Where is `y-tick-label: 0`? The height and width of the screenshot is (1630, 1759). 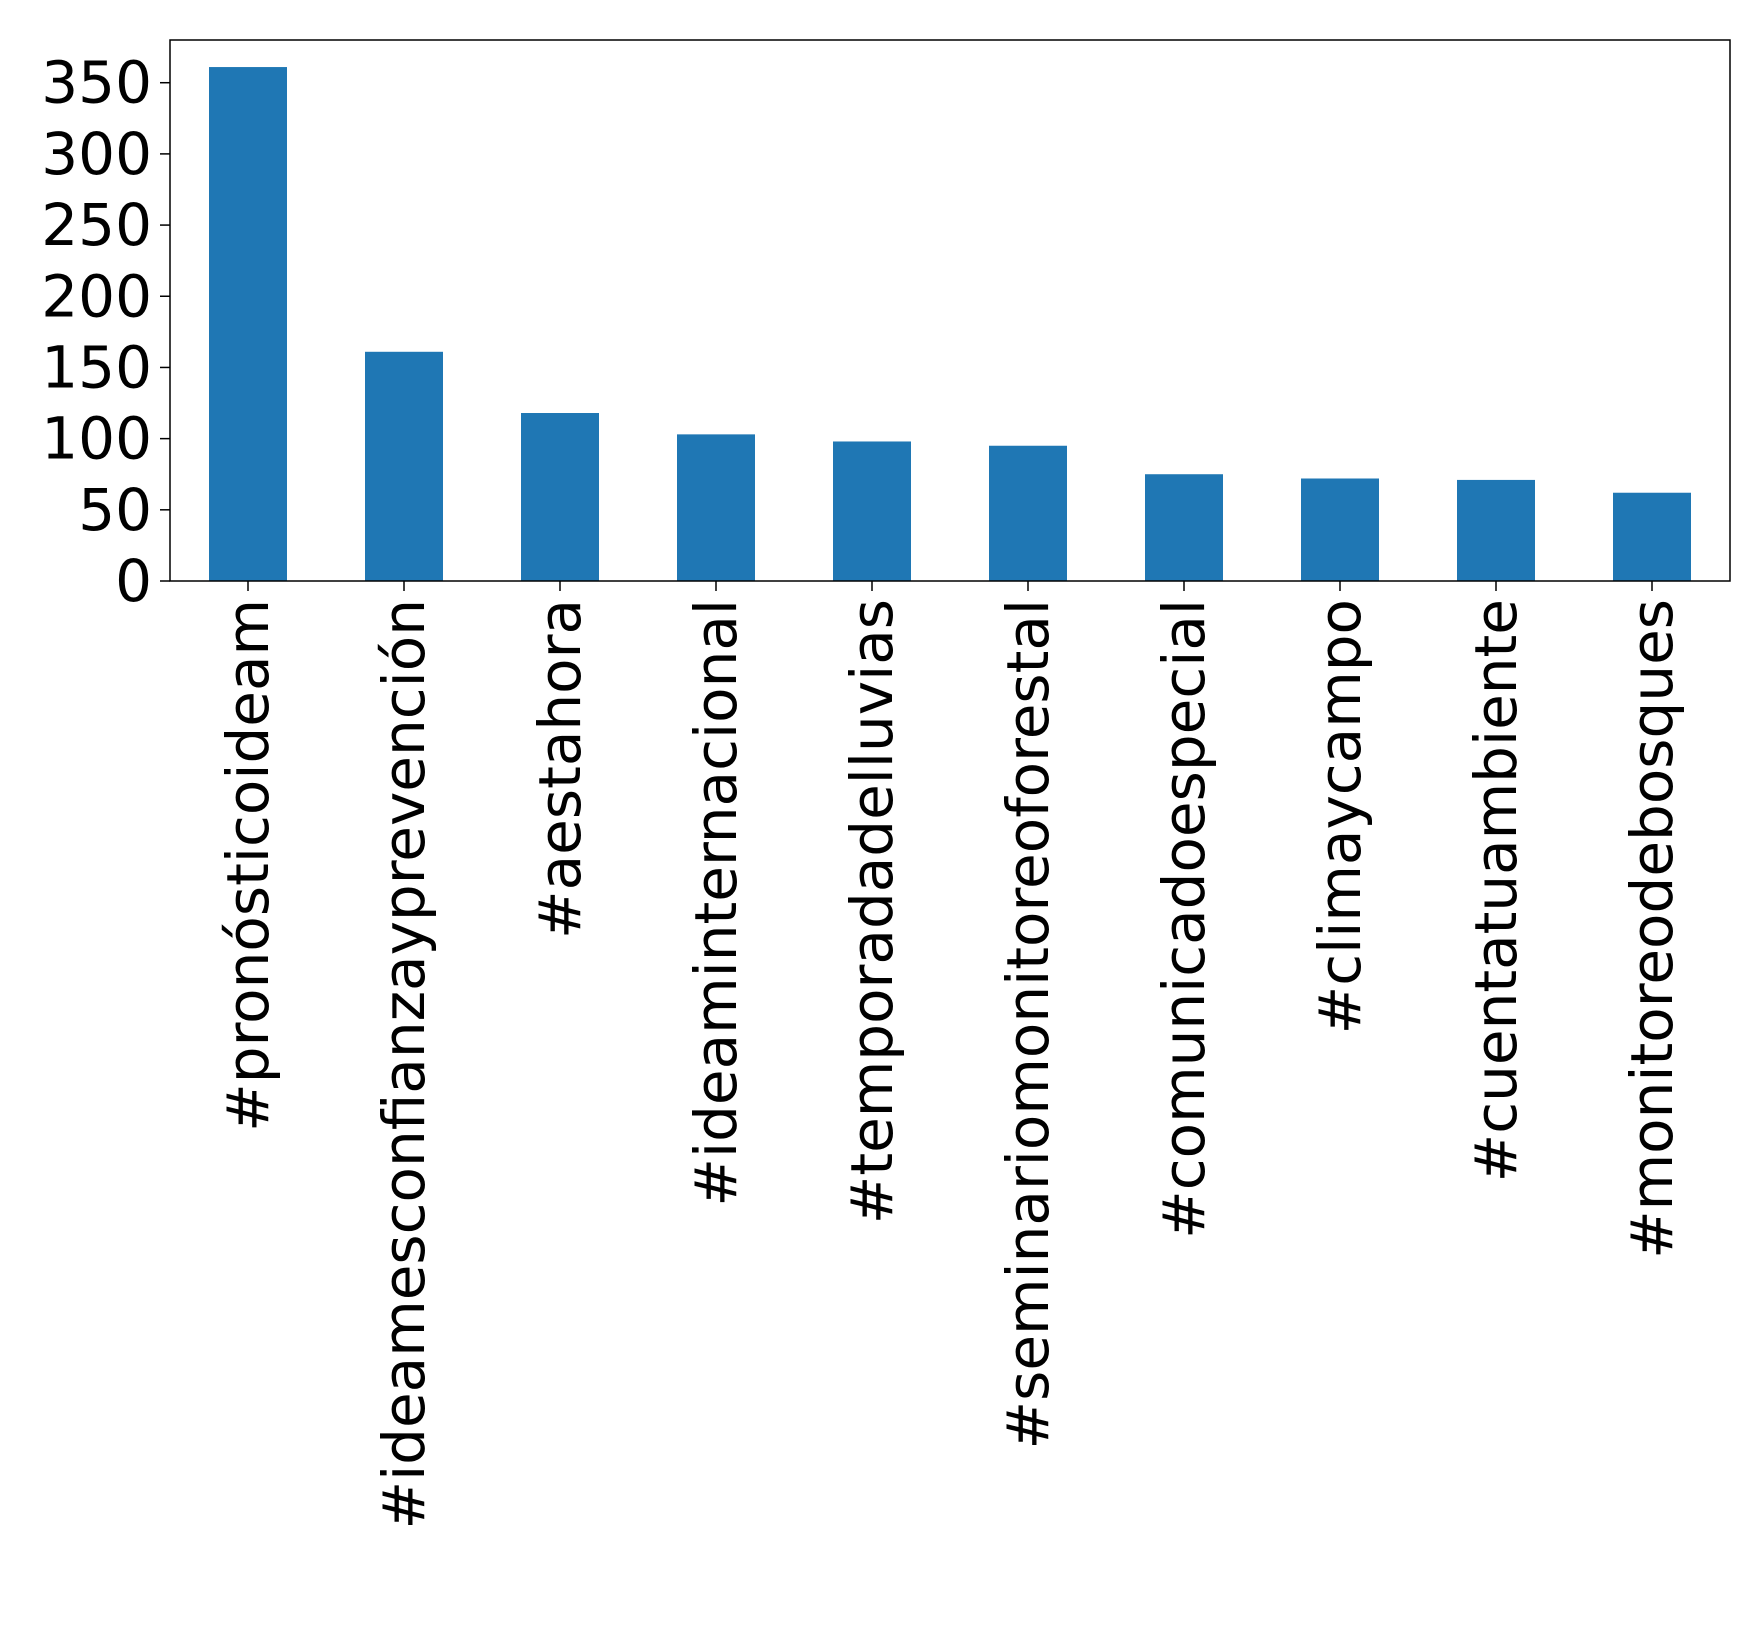 y-tick-label: 0 is located at coordinates (133, 581).